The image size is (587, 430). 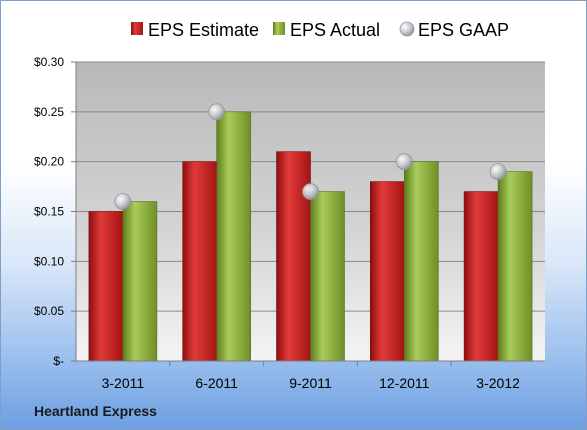 I want to click on x-category-label: 3-2011, so click(x=123, y=383).